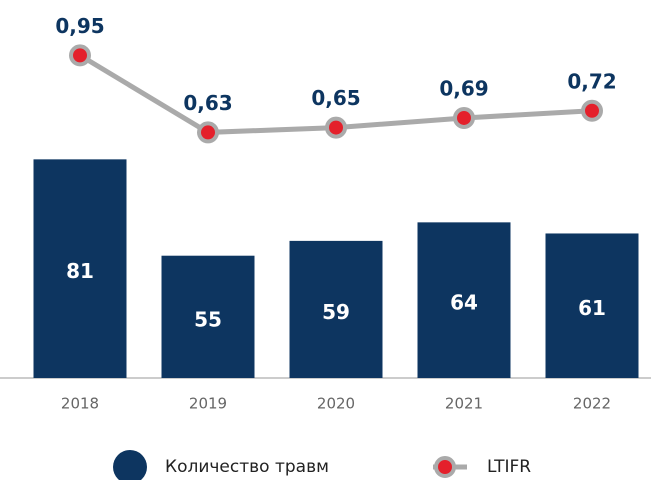 The image size is (651, 480). Describe the element at coordinates (80, 404) in the screenshot. I see `x-tick-label: 2018` at that location.